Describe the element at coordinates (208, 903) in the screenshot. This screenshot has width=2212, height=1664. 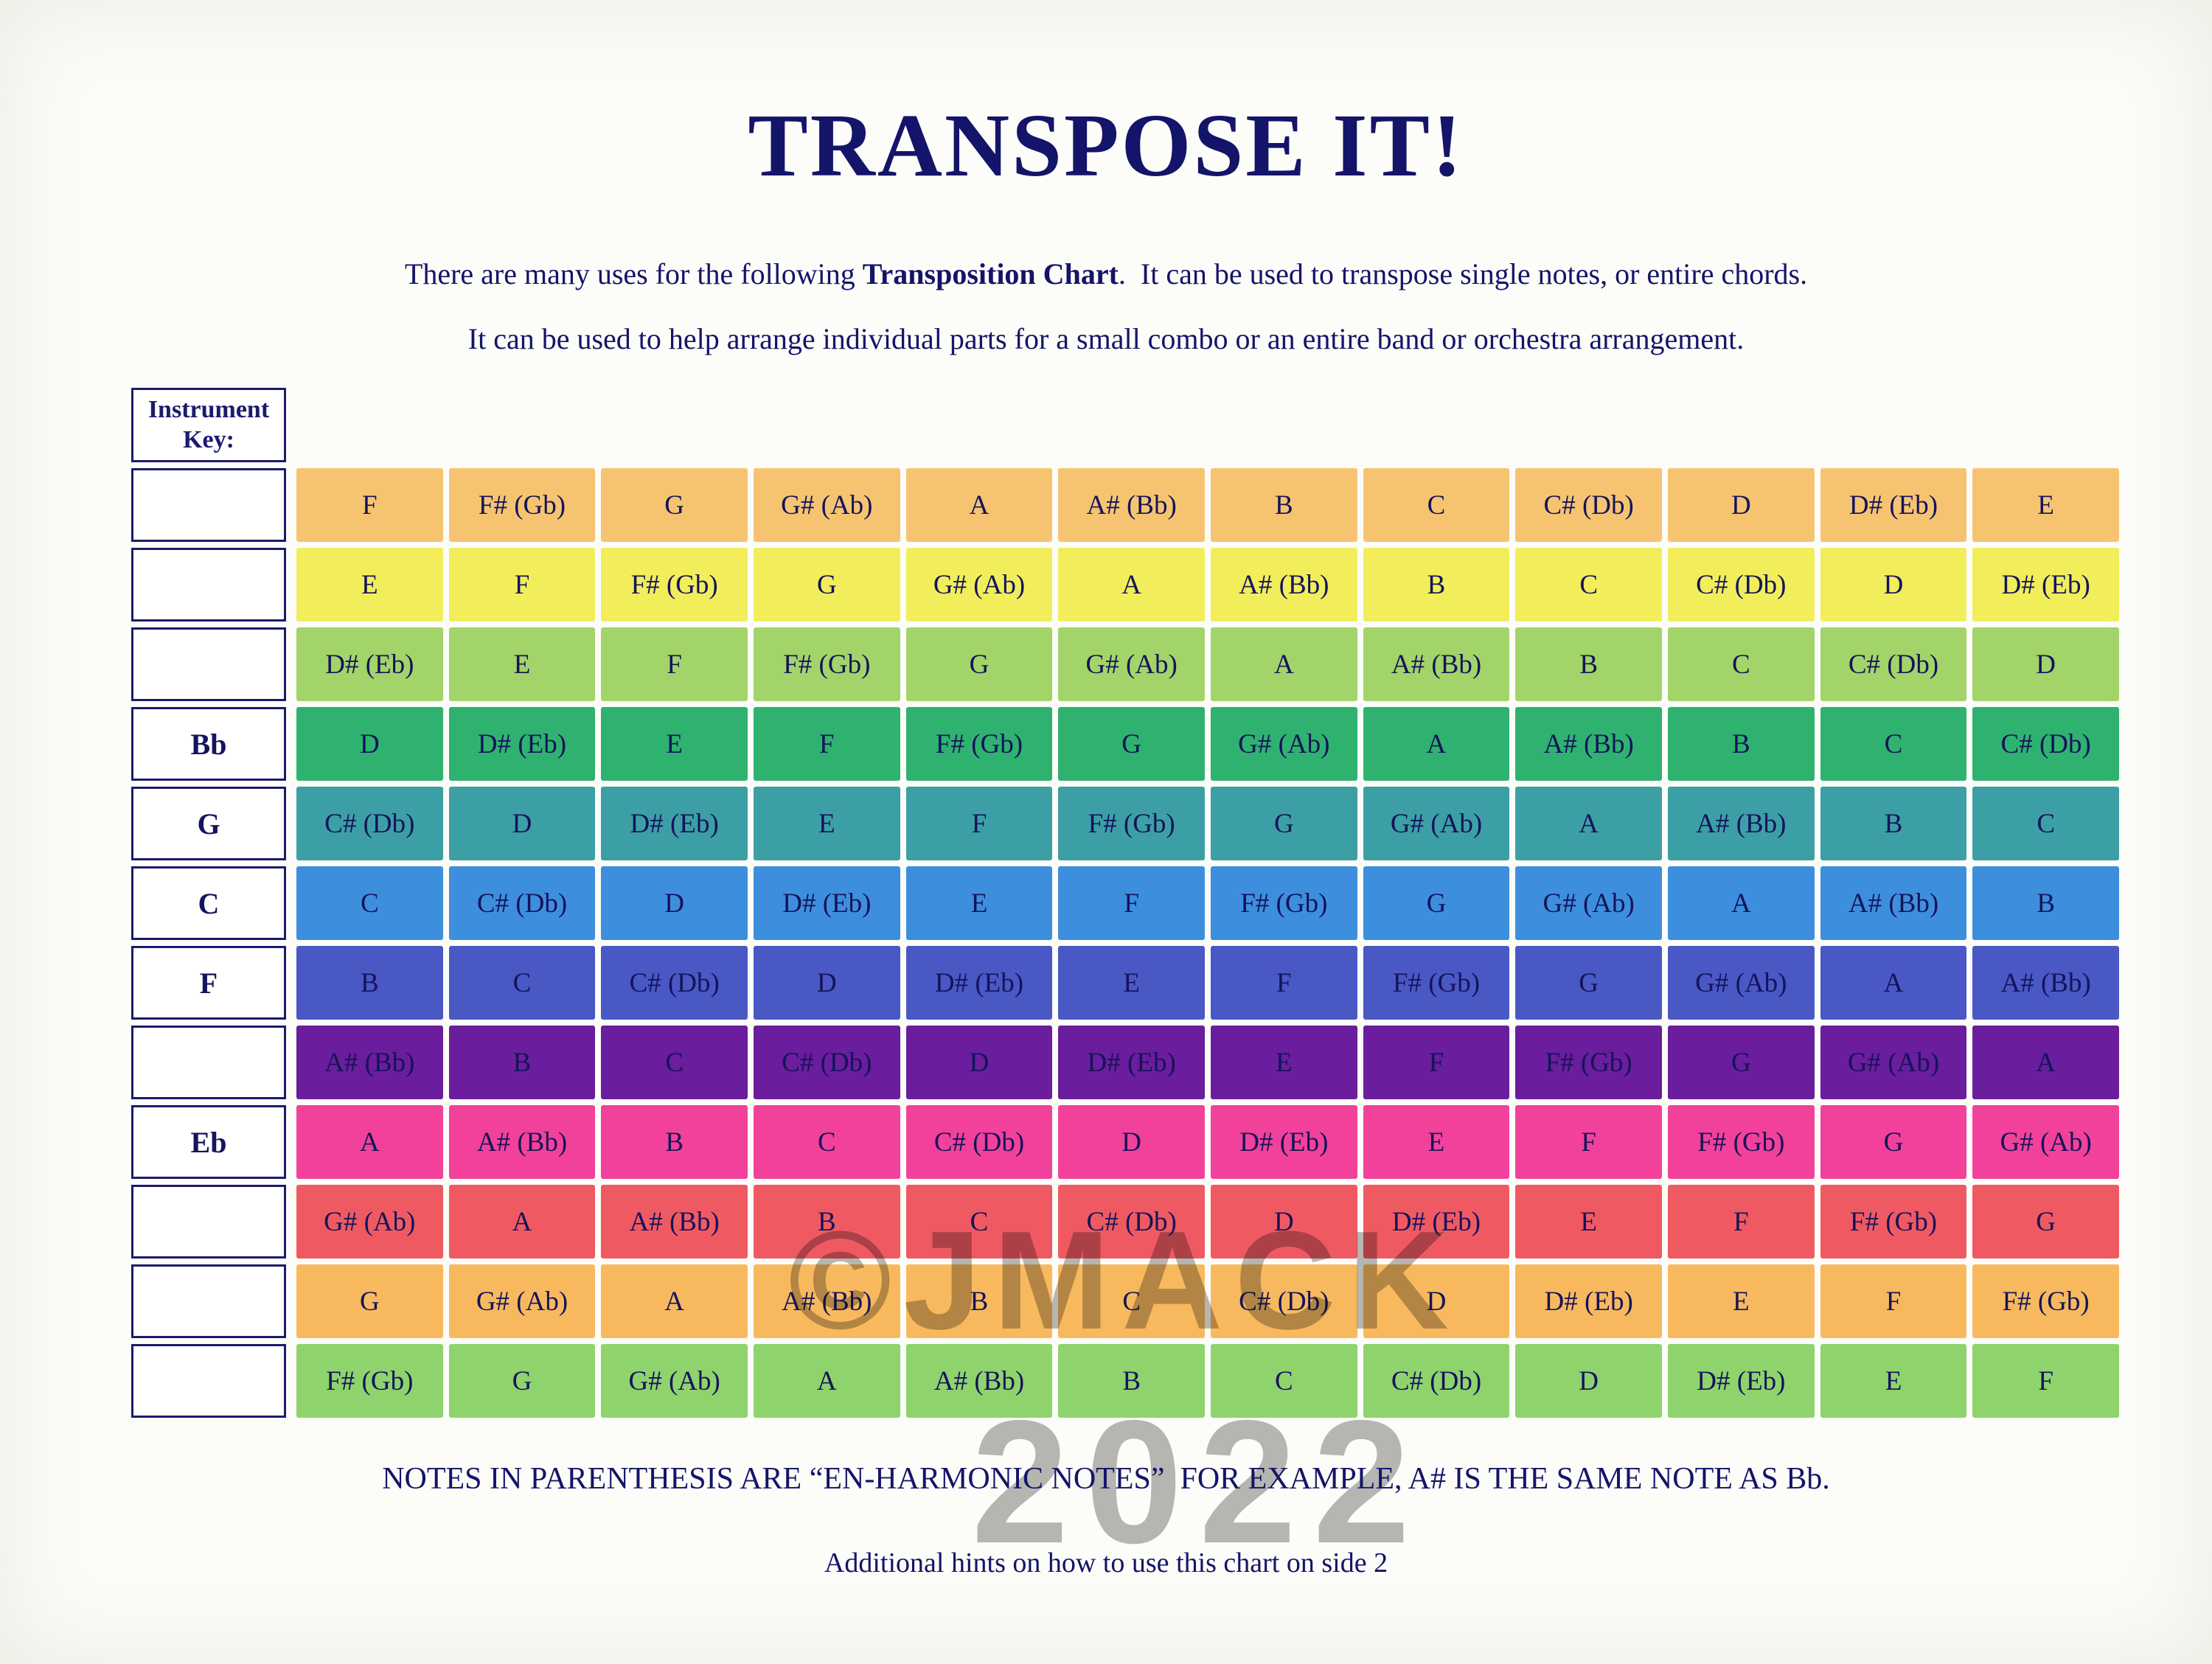
I see `instrument-key-column: Instrument Key: Bb G C F Eb` at that location.